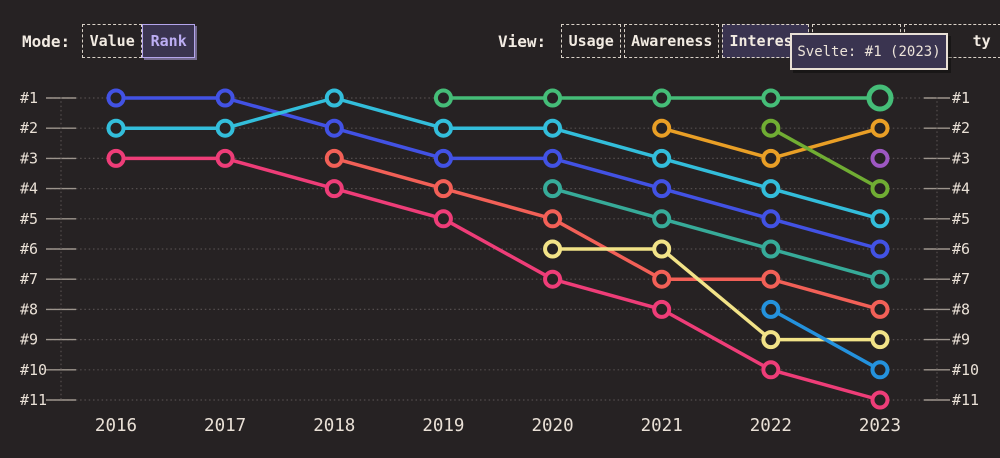  What do you see at coordinates (716, 233) in the screenshot?
I see `series-line-teal` at bounding box center [716, 233].